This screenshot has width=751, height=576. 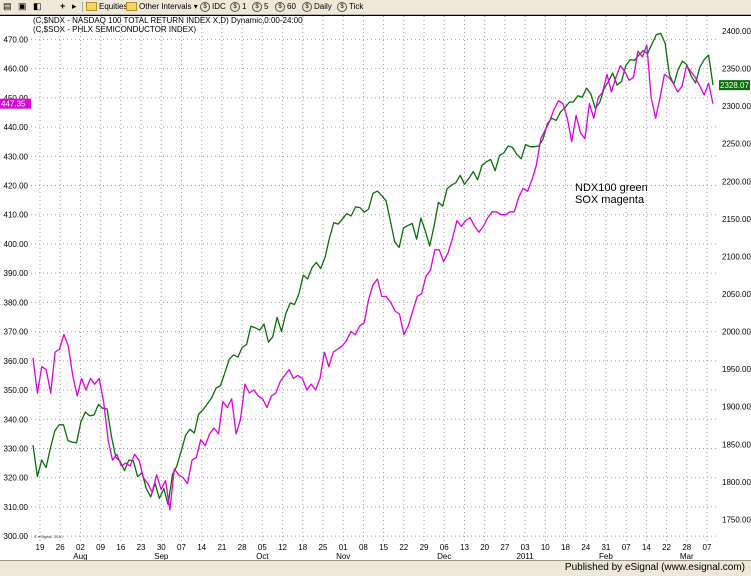 I want to click on folder-icon, so click(x=131, y=7).